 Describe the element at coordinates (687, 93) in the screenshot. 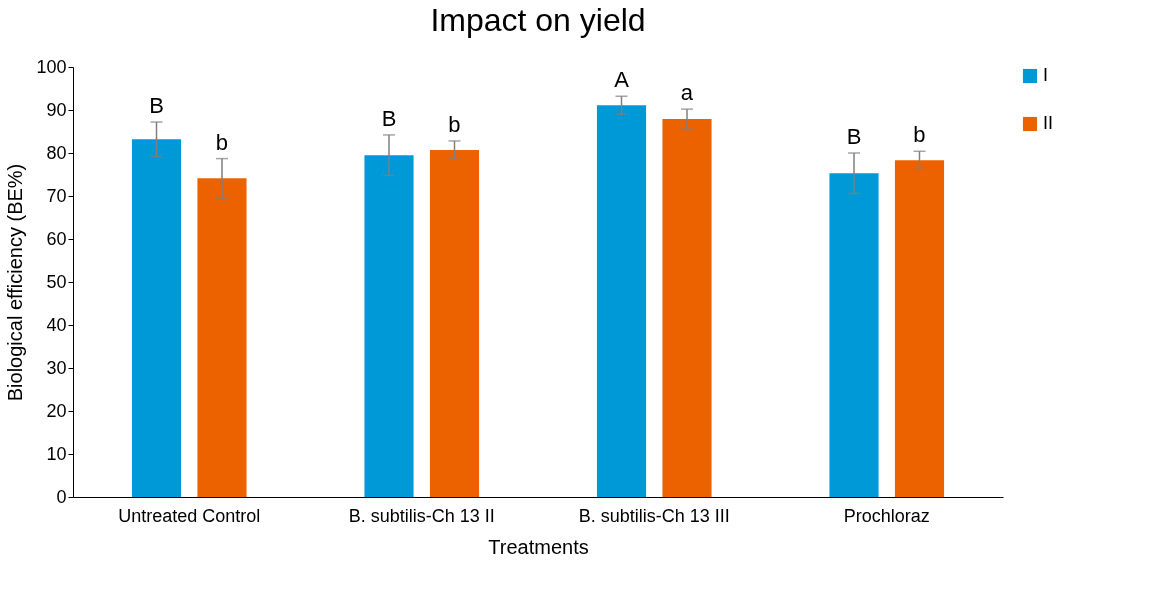

I see `data-label: a` at that location.